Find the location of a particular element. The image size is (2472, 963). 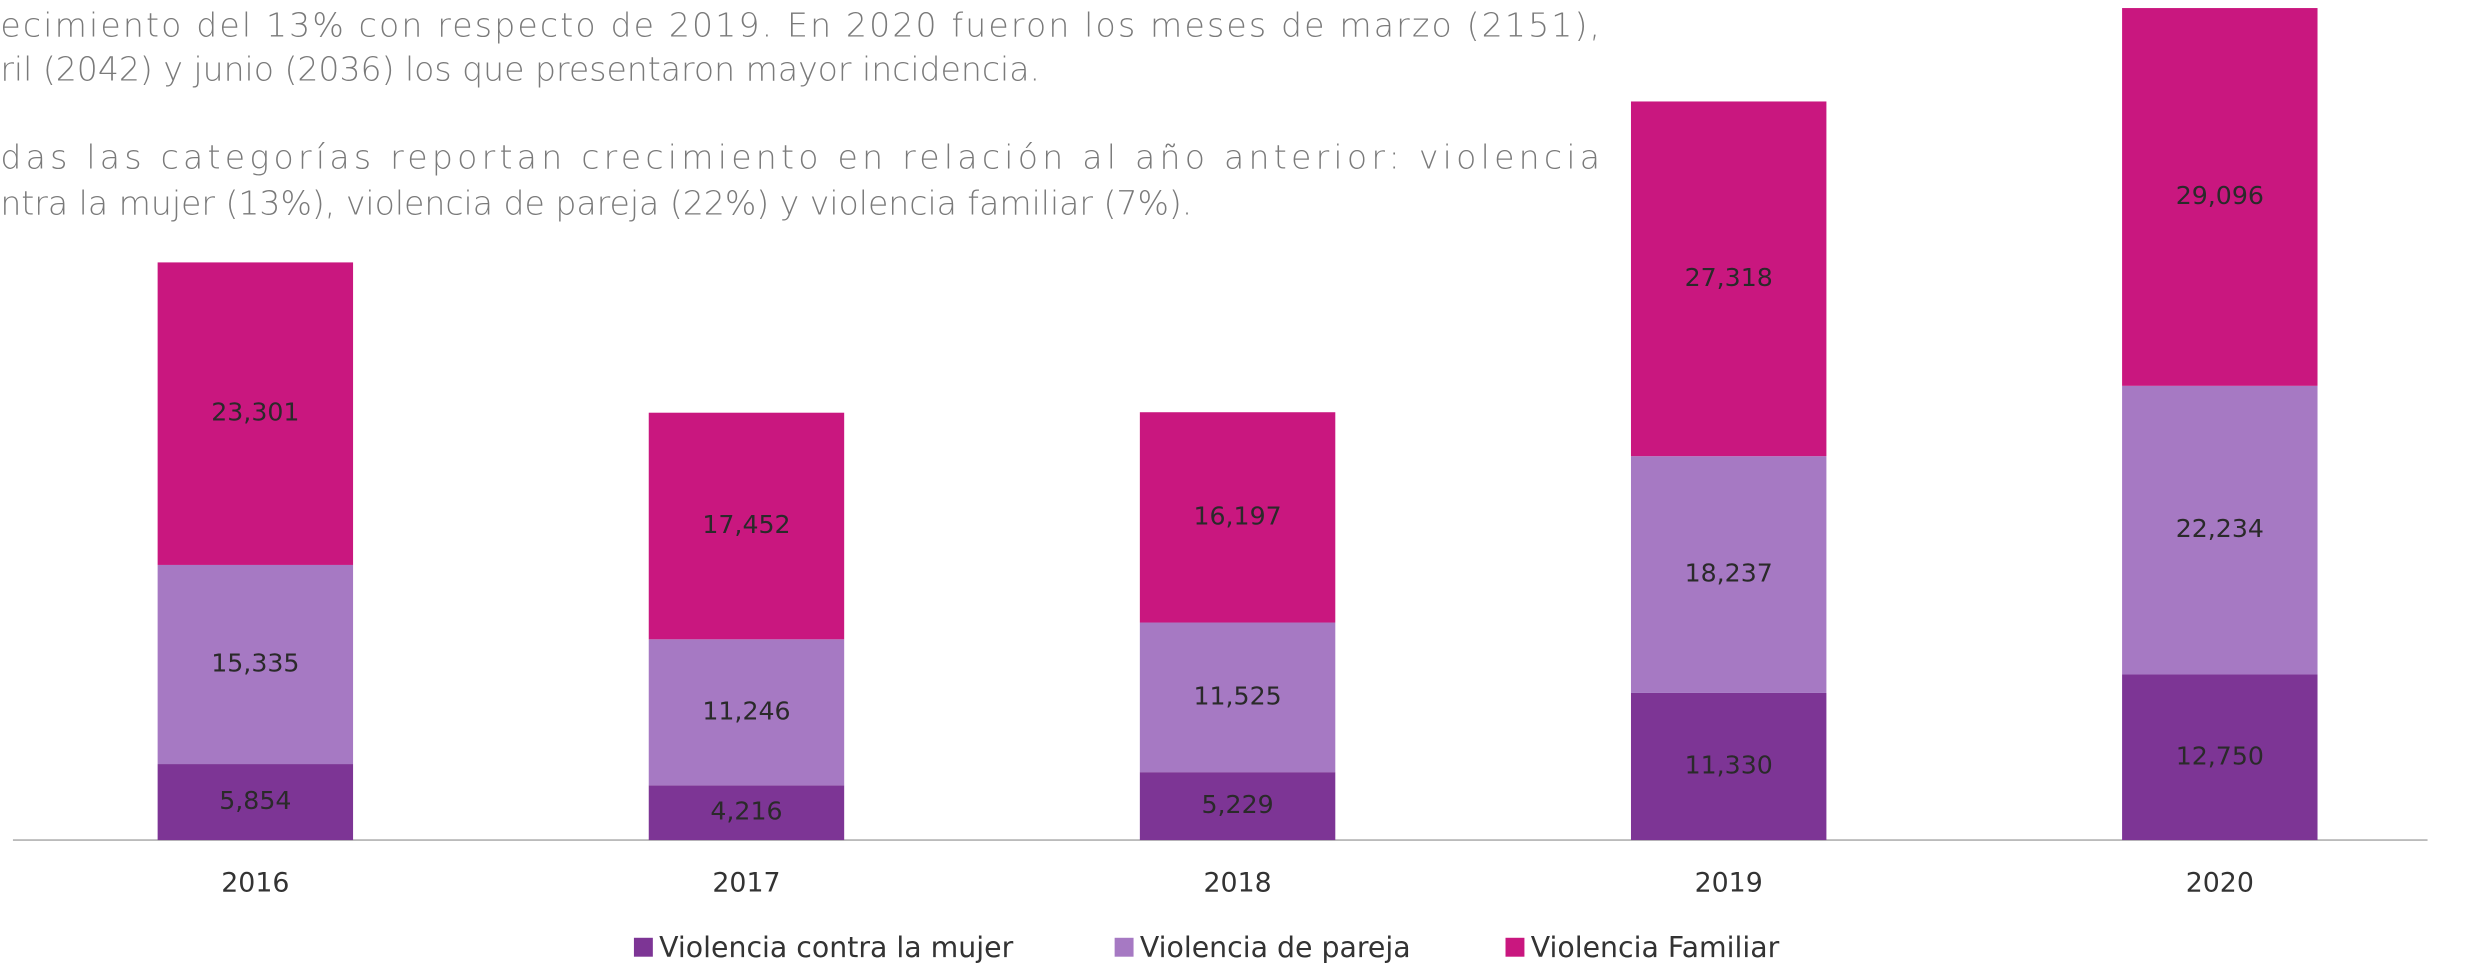

data-label: 11,525 is located at coordinates (1237, 695).